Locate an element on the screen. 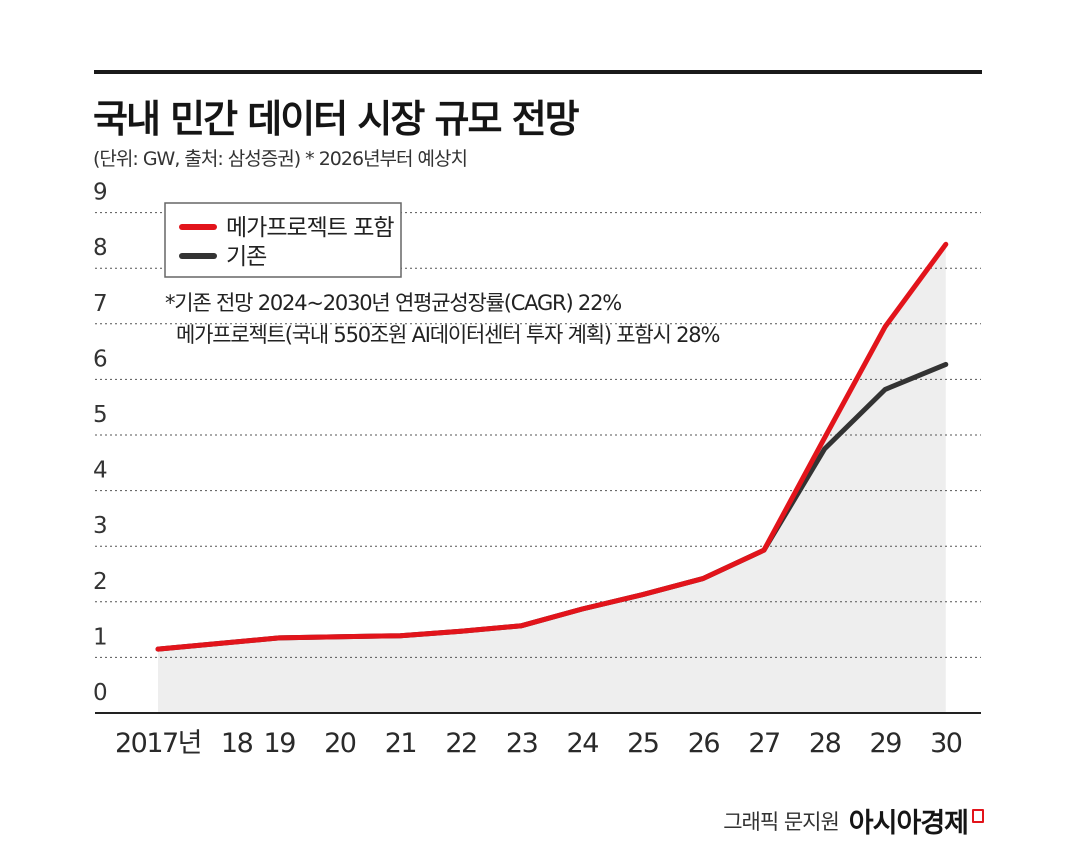 The height and width of the screenshot is (859, 1072). y-tick-label: 2 is located at coordinates (100, 582).